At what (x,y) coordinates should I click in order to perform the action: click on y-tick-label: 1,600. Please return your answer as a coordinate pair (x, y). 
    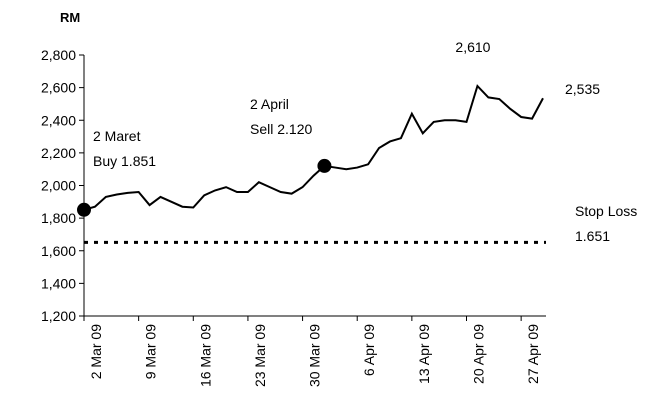
    Looking at the image, I should click on (58, 251).